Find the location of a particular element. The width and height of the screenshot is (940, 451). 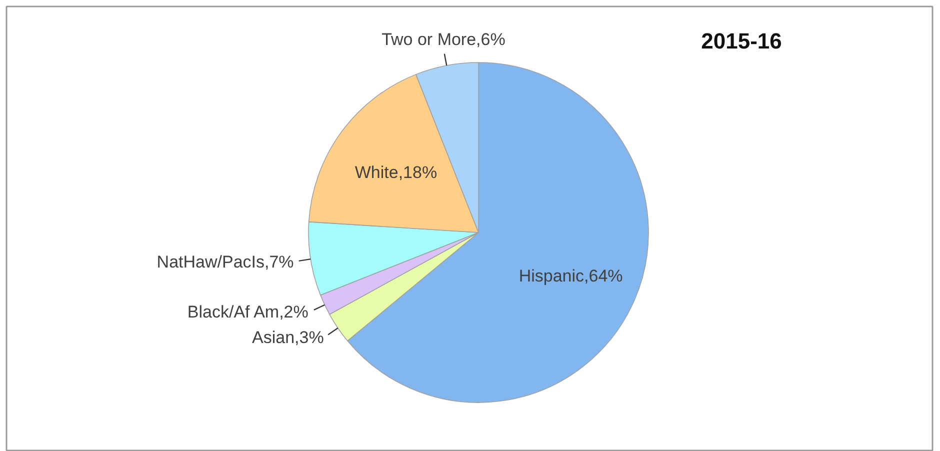

slice-label: NatHaw/PacIs,7% is located at coordinates (225, 262).